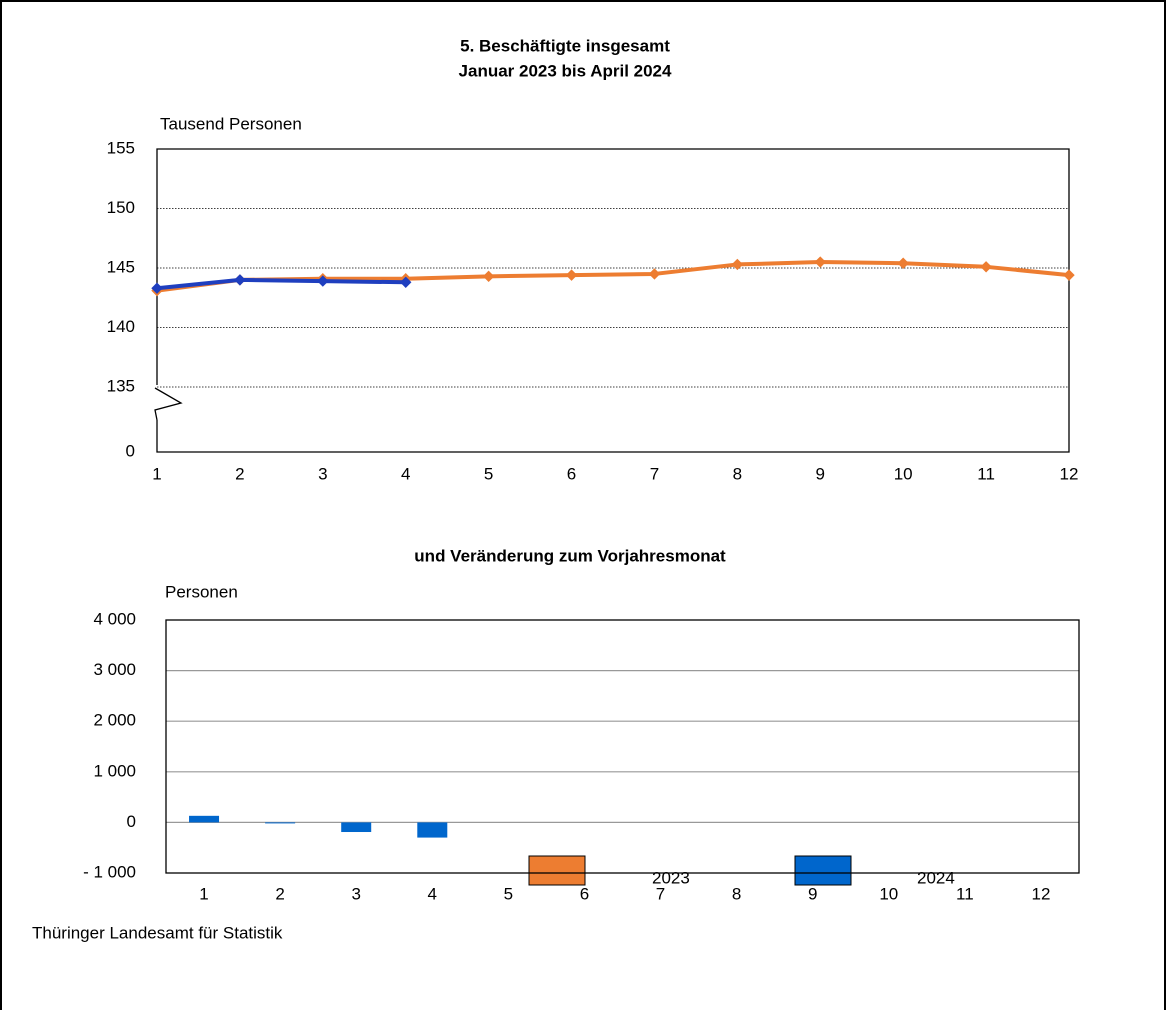 This screenshot has height=1015, width=1167. What do you see at coordinates (114, 720) in the screenshot?
I see `y-tick-label: 2 000` at bounding box center [114, 720].